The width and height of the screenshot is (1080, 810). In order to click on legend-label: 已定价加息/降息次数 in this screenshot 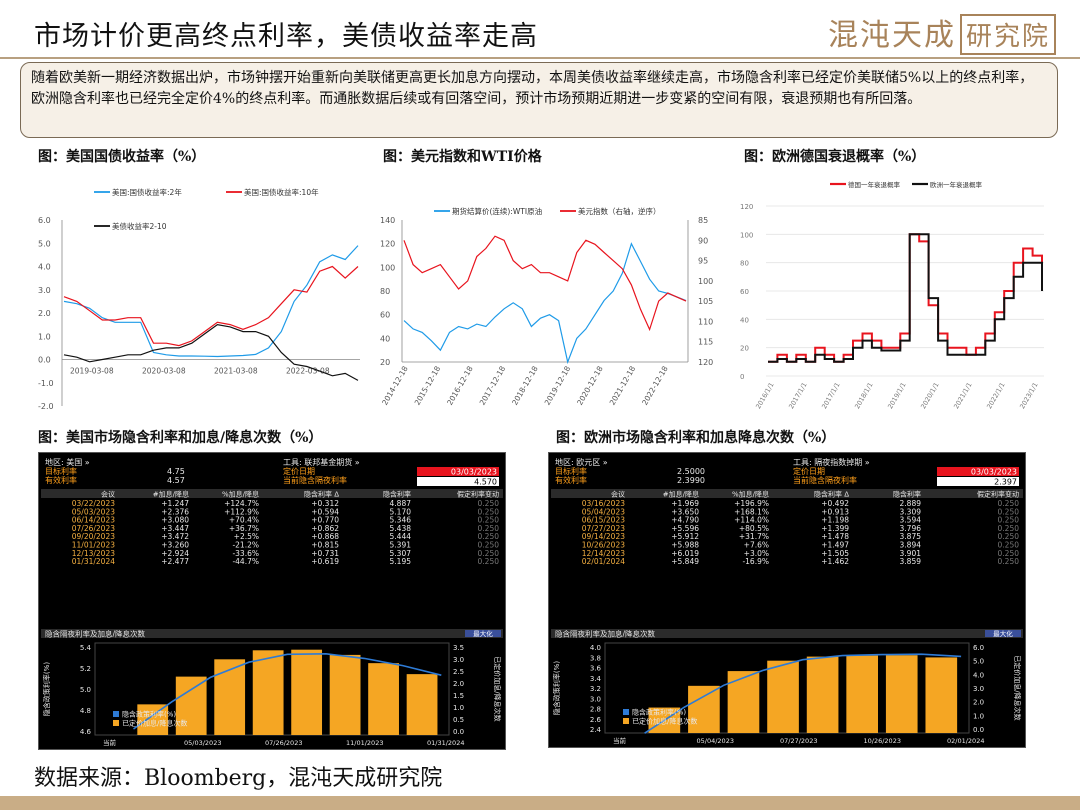, I will do `click(154, 723)`.